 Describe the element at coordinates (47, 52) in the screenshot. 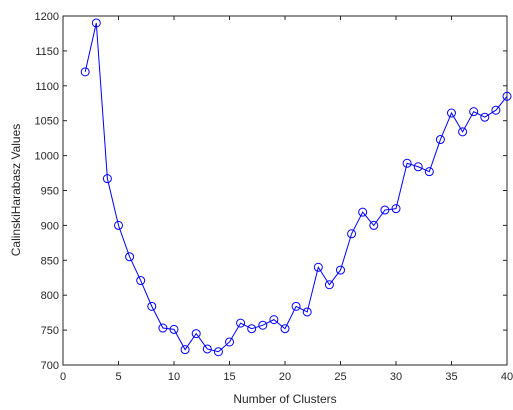

I see `y-tick-label: 1150` at that location.